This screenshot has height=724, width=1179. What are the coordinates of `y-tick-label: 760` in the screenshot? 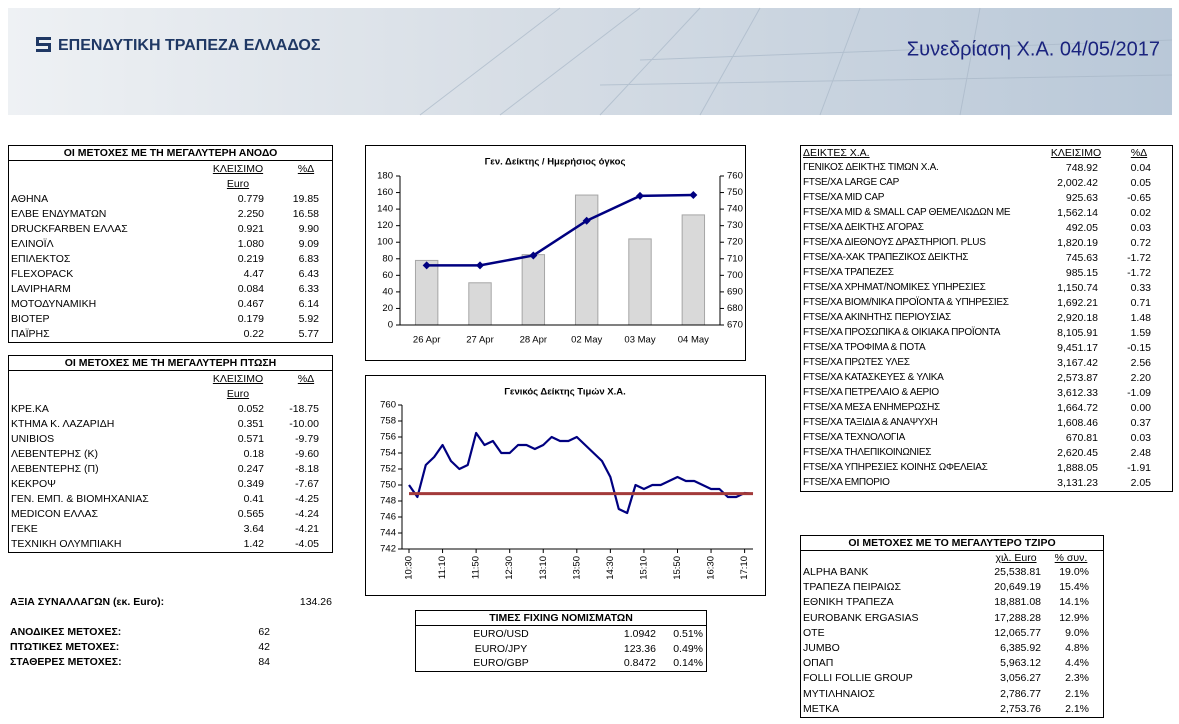 It's located at (388, 405).